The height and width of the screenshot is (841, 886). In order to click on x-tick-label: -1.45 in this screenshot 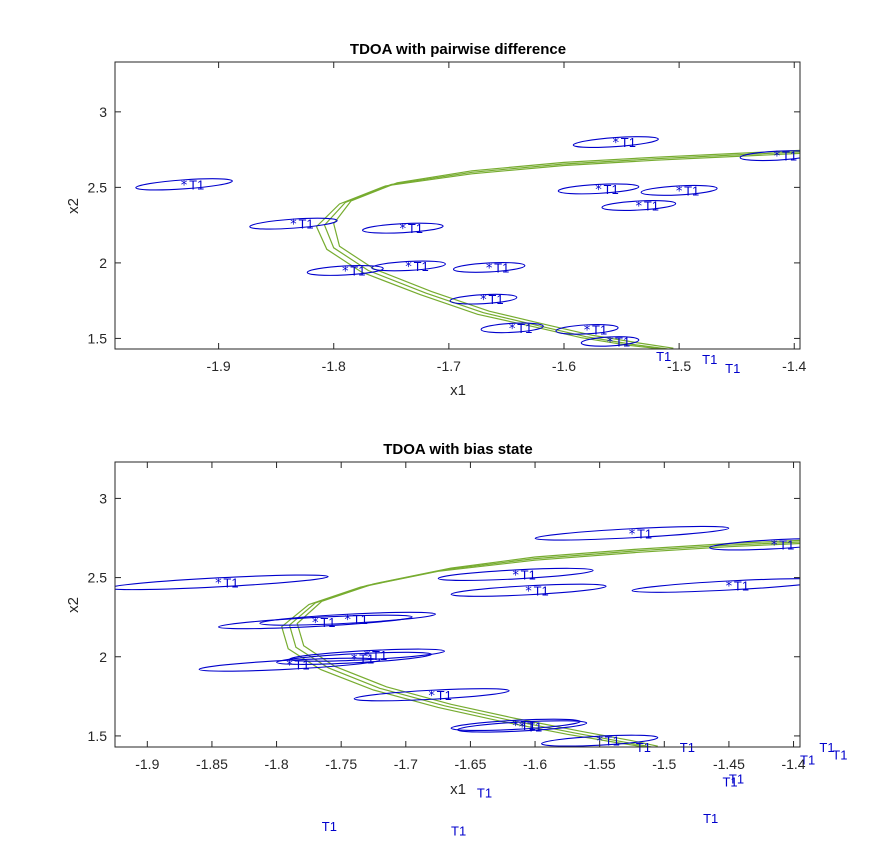, I will do `click(729, 764)`.